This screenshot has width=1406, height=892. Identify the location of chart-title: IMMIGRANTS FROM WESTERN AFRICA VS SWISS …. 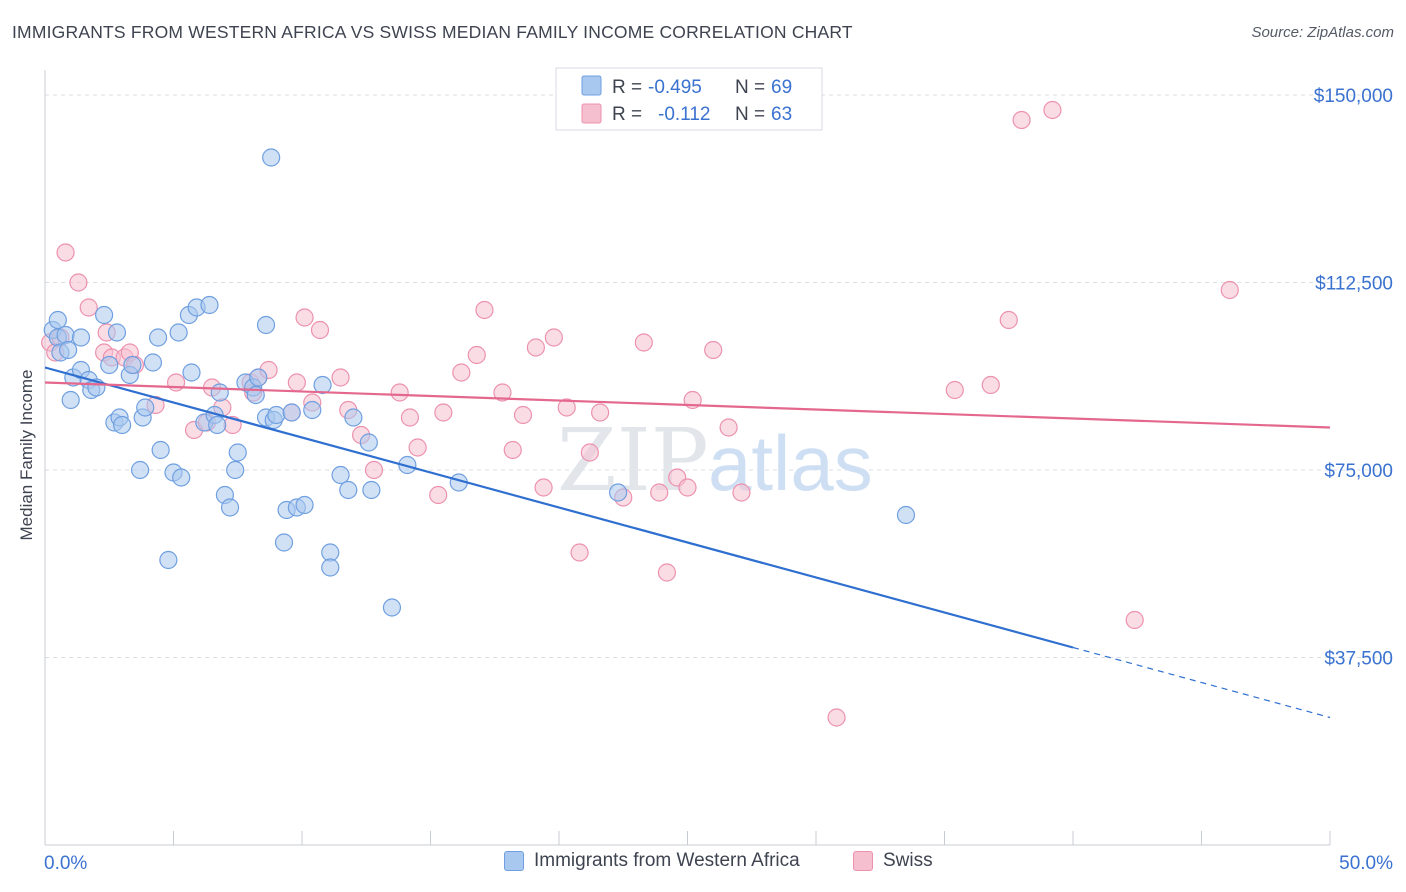
(432, 32).